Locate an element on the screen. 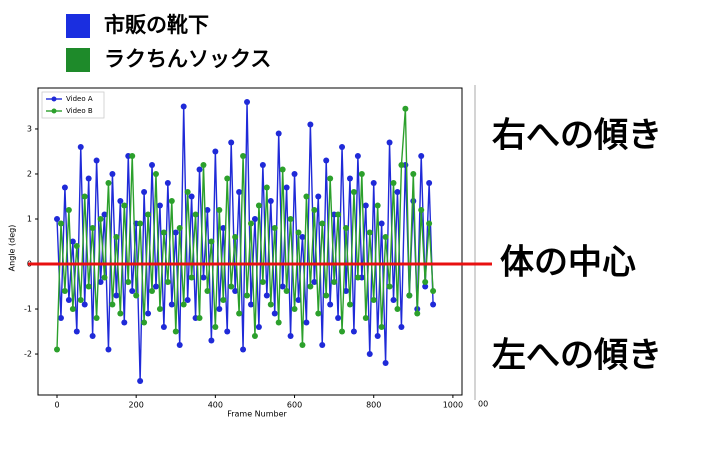  cropped-tick-label: 00 is located at coordinates (483, 404).